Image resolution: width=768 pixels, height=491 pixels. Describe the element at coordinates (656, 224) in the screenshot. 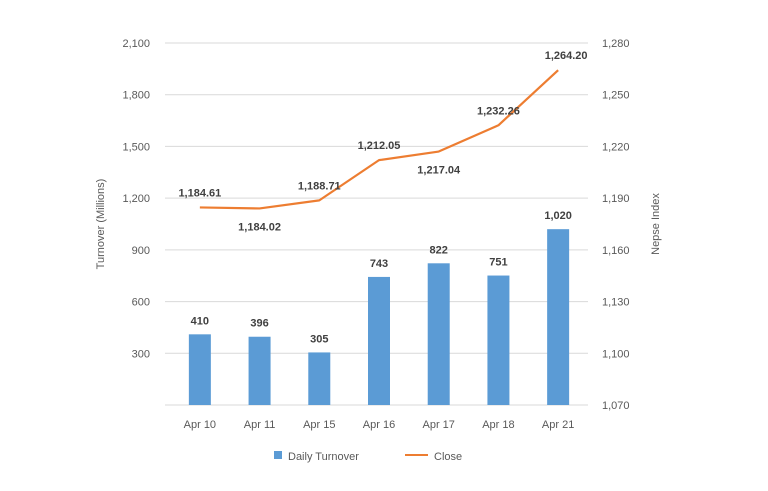

I see `y2-axis-title: Nepse Index` at that location.